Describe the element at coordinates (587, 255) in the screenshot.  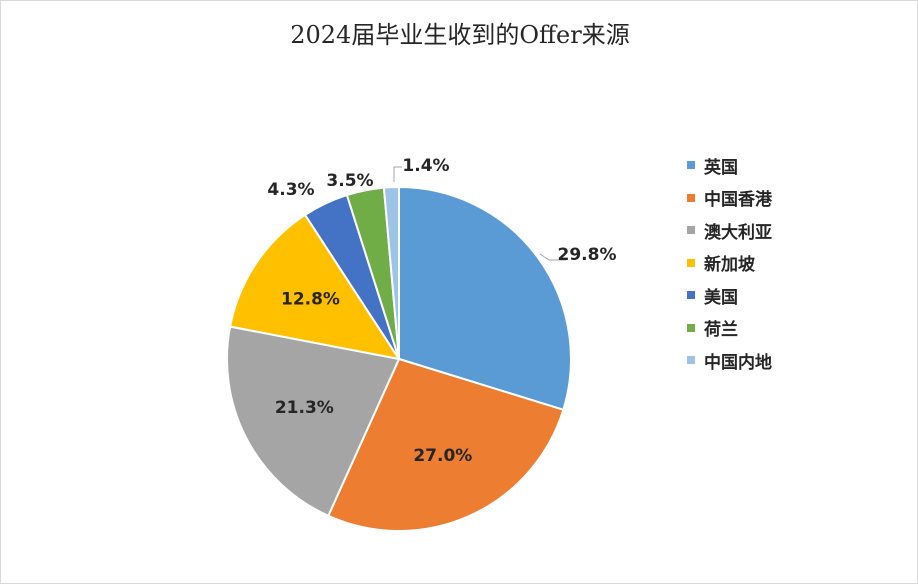
I see `data-label-1: 29.8%` at that location.